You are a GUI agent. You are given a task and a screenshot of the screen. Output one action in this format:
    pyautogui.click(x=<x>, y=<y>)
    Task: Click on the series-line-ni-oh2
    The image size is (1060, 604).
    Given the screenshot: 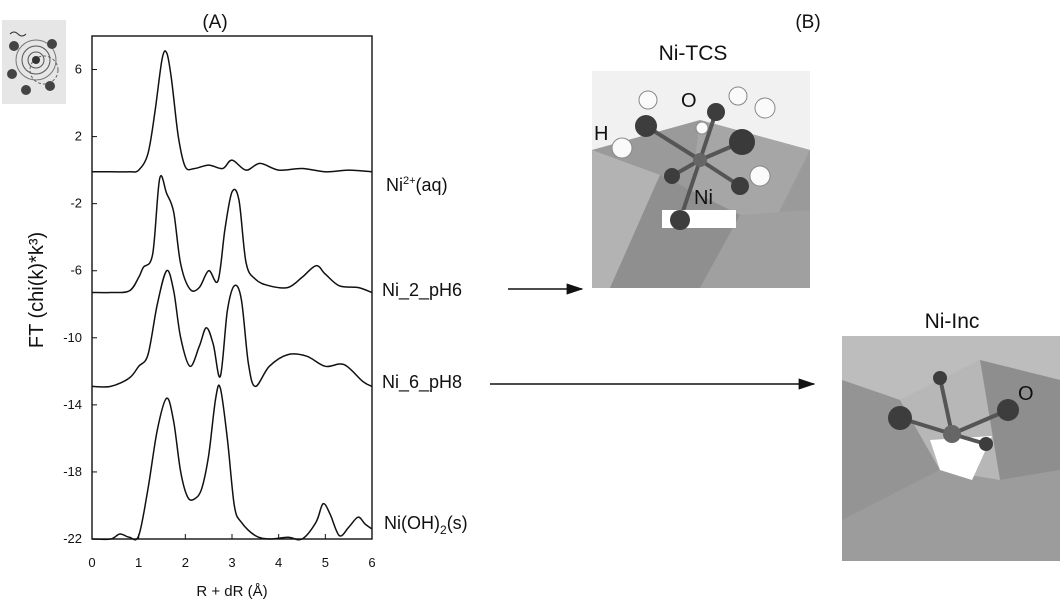 What is the action you would take?
    pyautogui.click(x=232, y=462)
    